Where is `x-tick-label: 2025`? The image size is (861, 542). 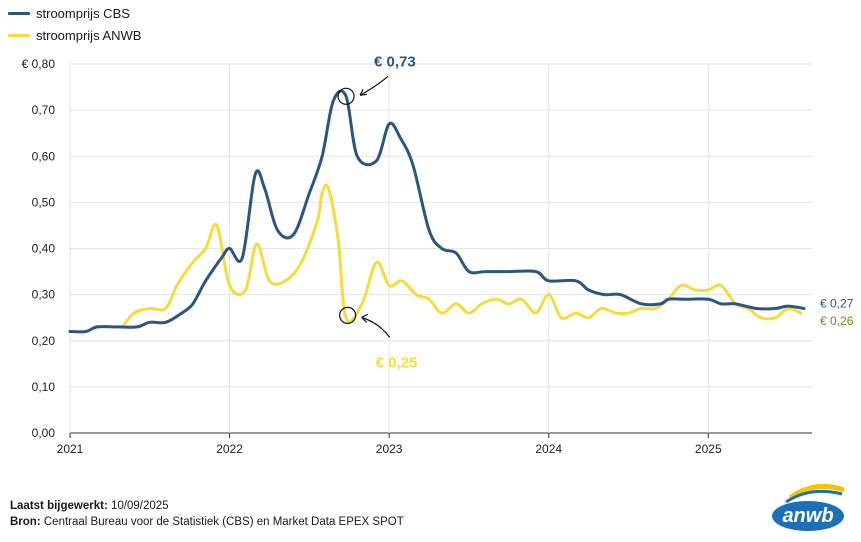 x-tick-label: 2025 is located at coordinates (708, 449).